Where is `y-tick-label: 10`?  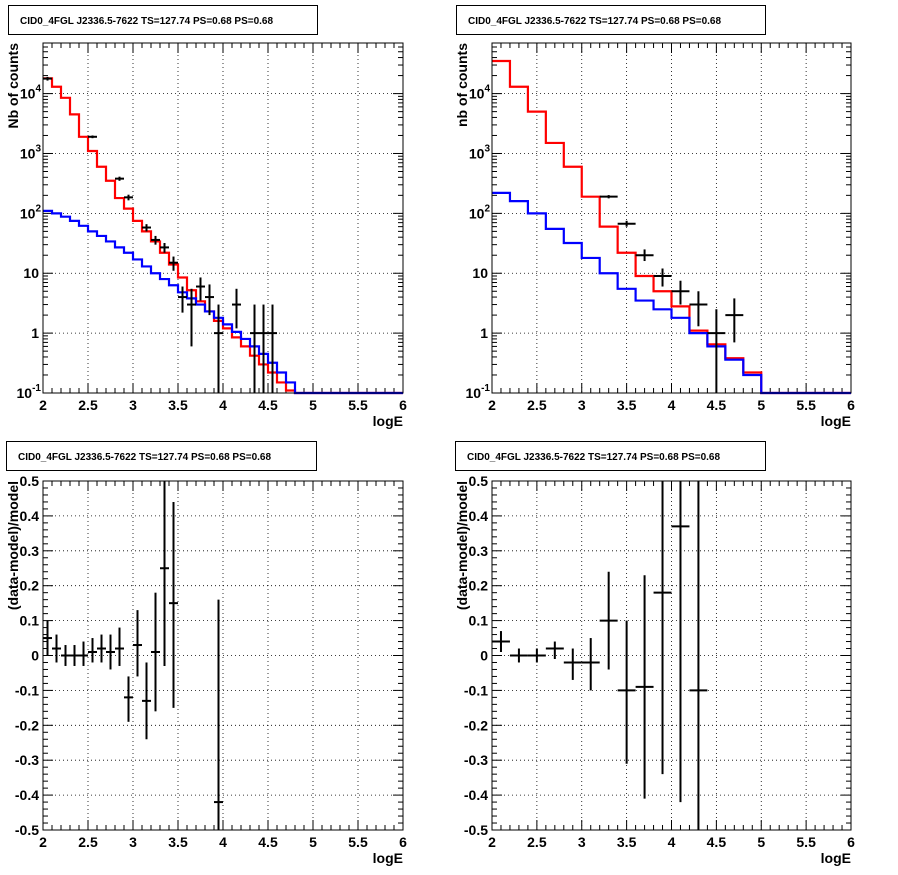 y-tick-label: 10 is located at coordinates (480, 273).